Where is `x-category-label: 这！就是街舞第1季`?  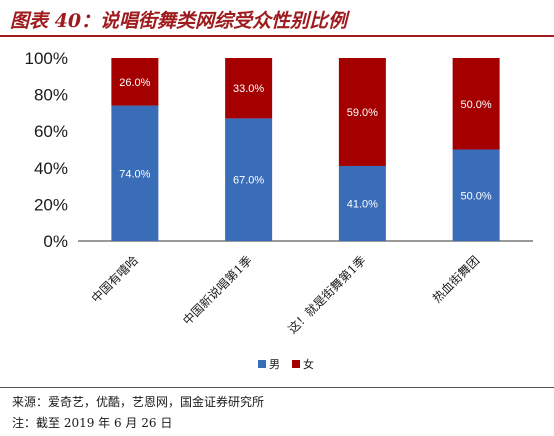 x-category-label: 这！就是街舞第1季 is located at coordinates (327, 295).